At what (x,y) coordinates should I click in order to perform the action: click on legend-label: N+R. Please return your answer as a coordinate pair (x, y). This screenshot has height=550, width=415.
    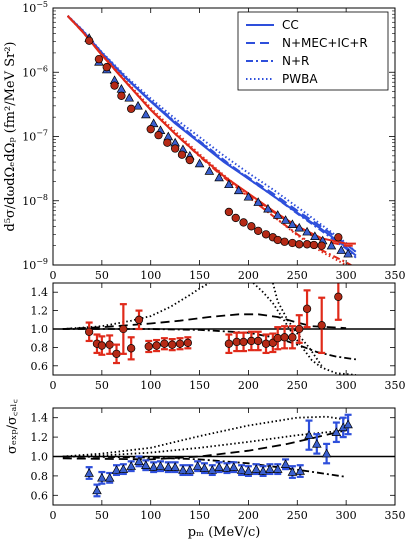
    Looking at the image, I should click on (295, 61).